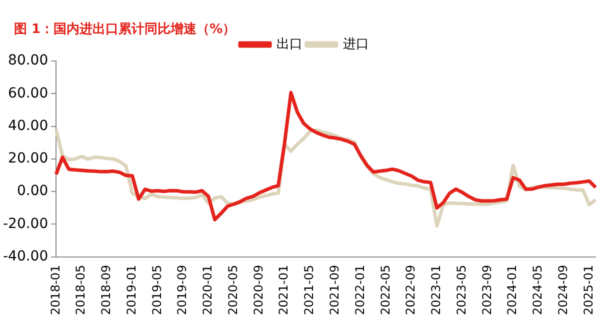 The width and height of the screenshot is (613, 320). Describe the element at coordinates (28, 126) in the screenshot. I see `y-tick-label: 40.00` at that location.